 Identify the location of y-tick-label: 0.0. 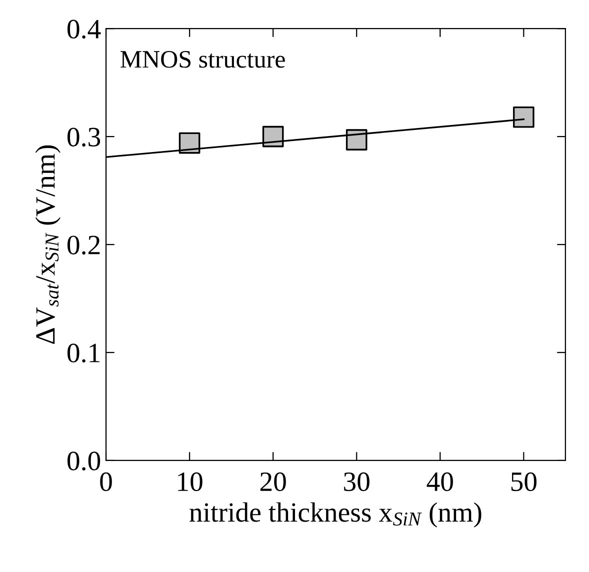
(83, 461).